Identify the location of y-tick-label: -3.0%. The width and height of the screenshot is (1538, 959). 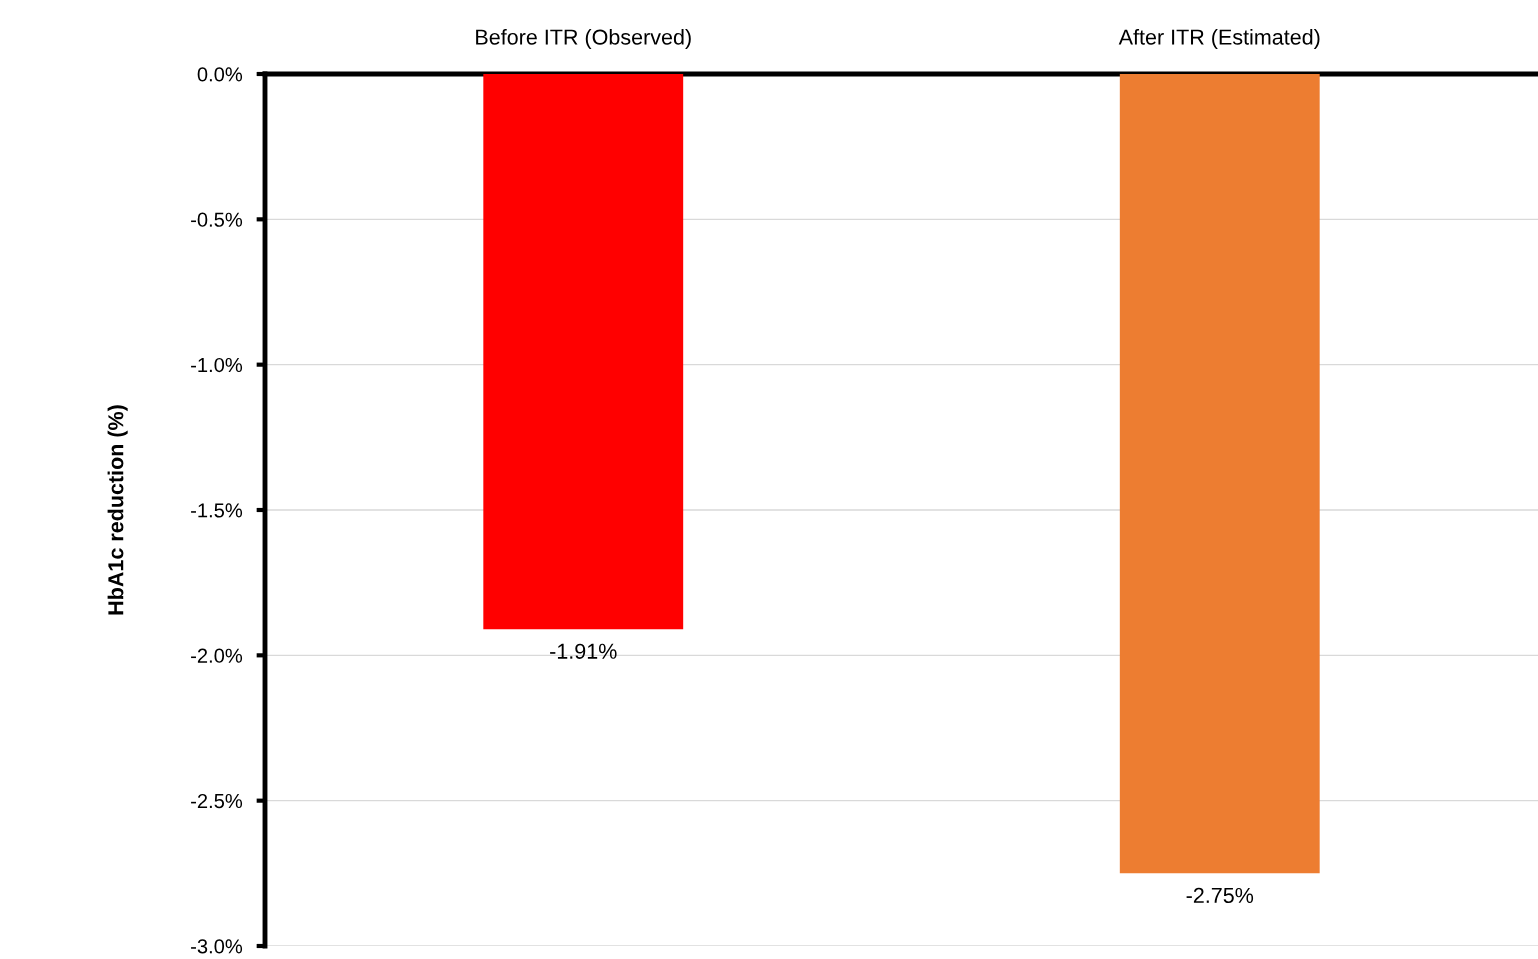
(217, 946).